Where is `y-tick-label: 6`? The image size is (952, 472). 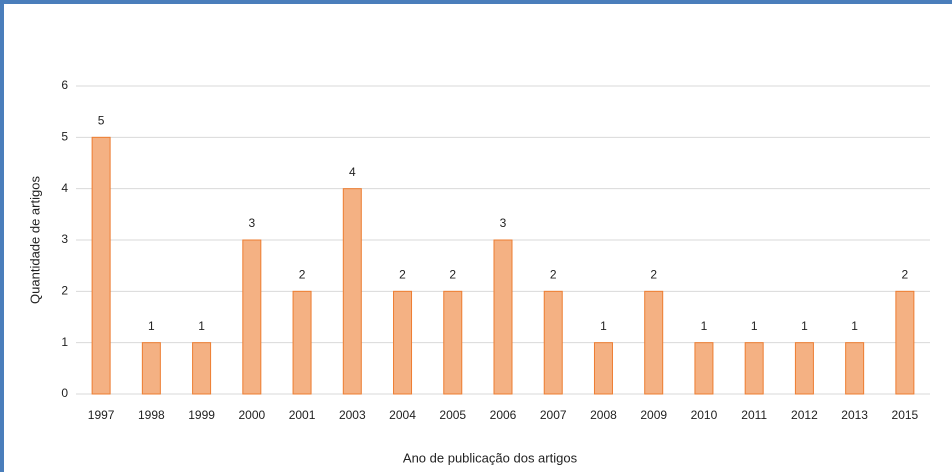
y-tick-label: 6 is located at coordinates (64, 85).